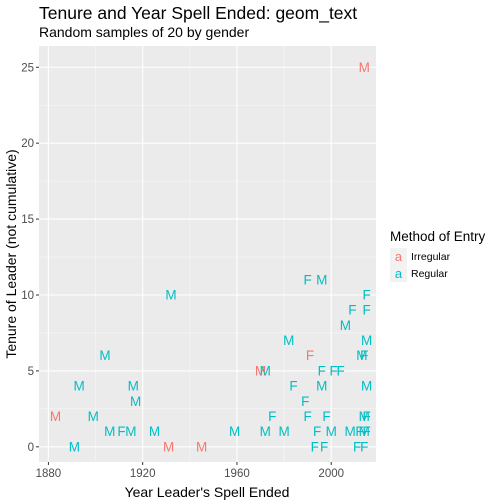 The image size is (504, 504). I want to click on x-tick-label: 1880, so click(49, 474).